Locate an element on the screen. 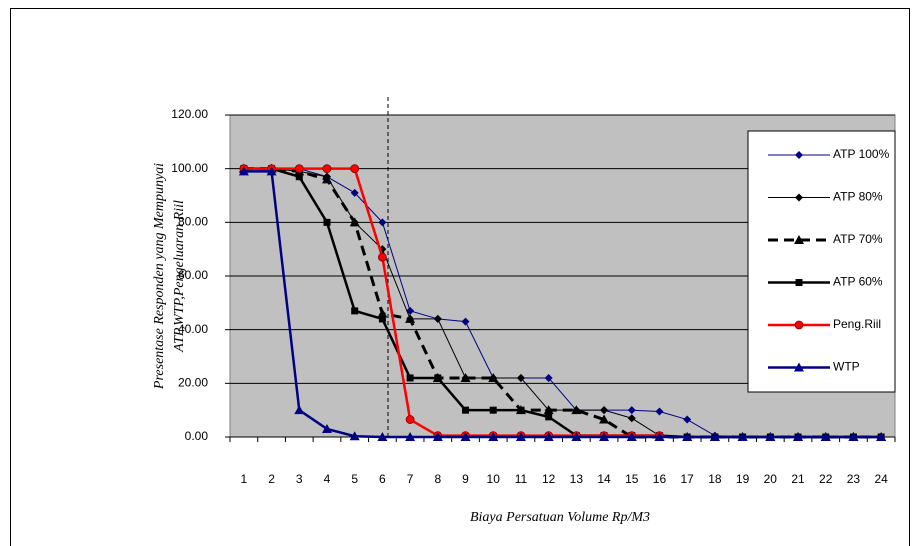 The height and width of the screenshot is (546, 919). x-tick-label: 14 is located at coordinates (604, 479).